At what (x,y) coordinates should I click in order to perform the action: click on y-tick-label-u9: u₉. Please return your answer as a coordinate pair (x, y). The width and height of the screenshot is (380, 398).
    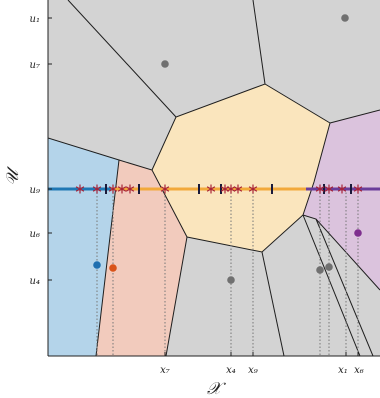
    Looking at the image, I should click on (35, 190).